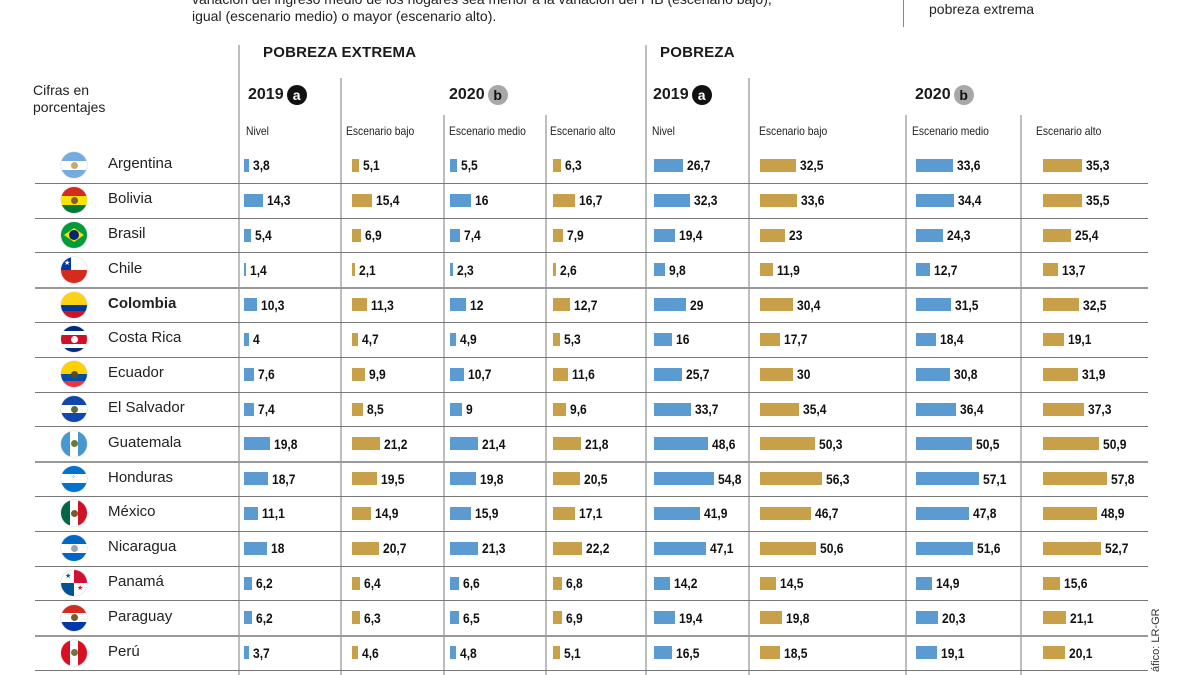  I want to click on value-label: 18,4, so click(952, 339).